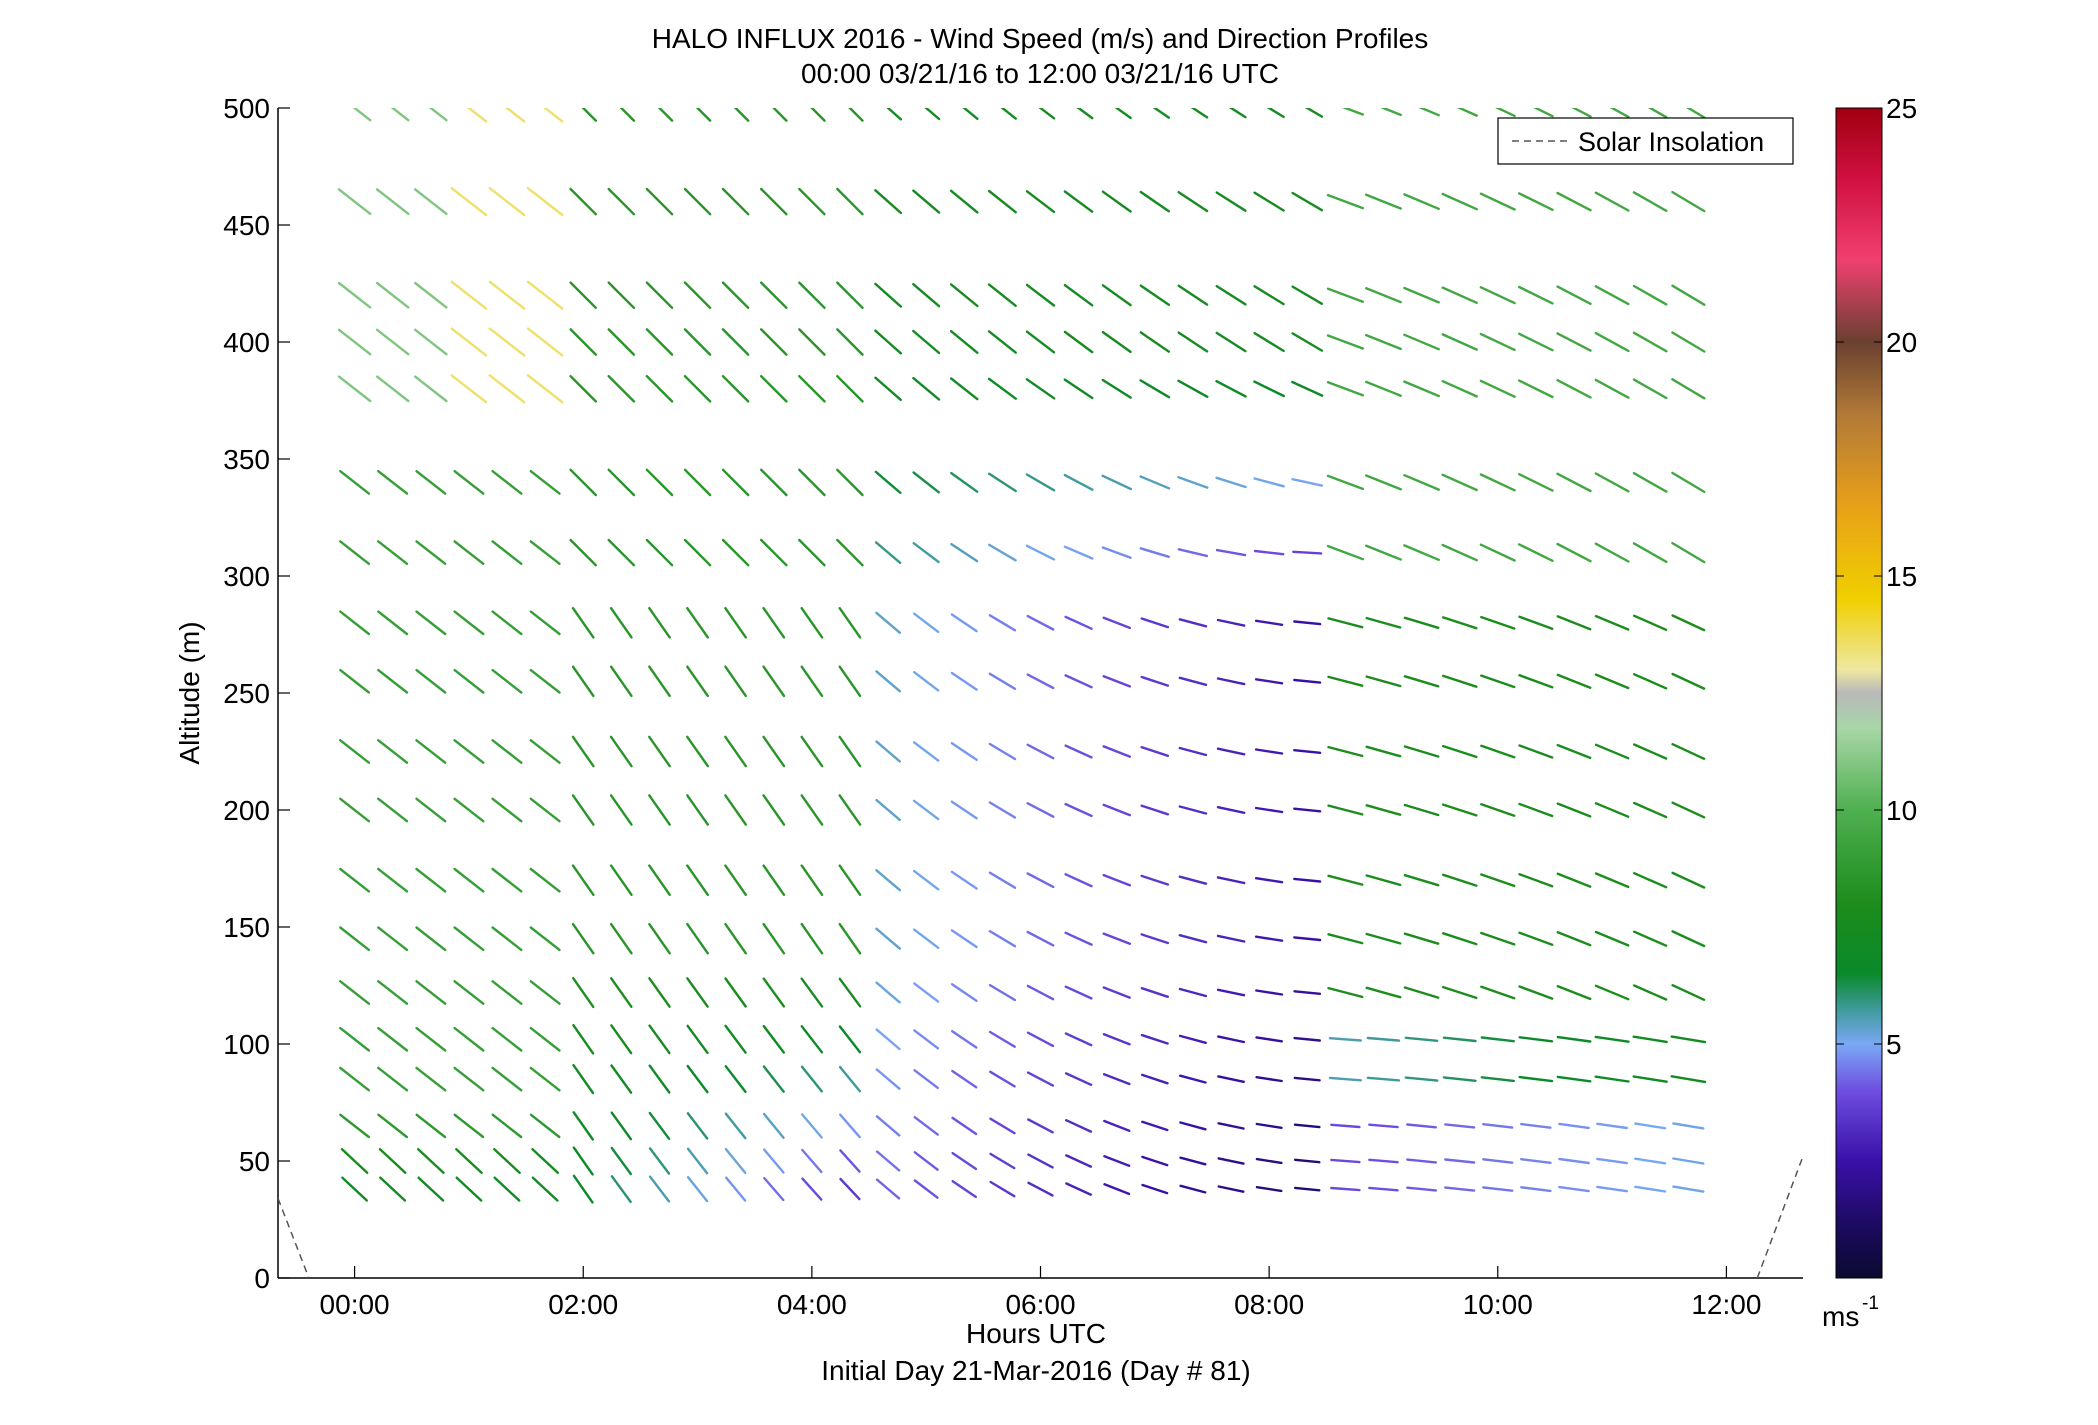 This screenshot has height=1425, width=2098. I want to click on colorbar-ticks: 5 10 15 20 25, so click(1876, 576).